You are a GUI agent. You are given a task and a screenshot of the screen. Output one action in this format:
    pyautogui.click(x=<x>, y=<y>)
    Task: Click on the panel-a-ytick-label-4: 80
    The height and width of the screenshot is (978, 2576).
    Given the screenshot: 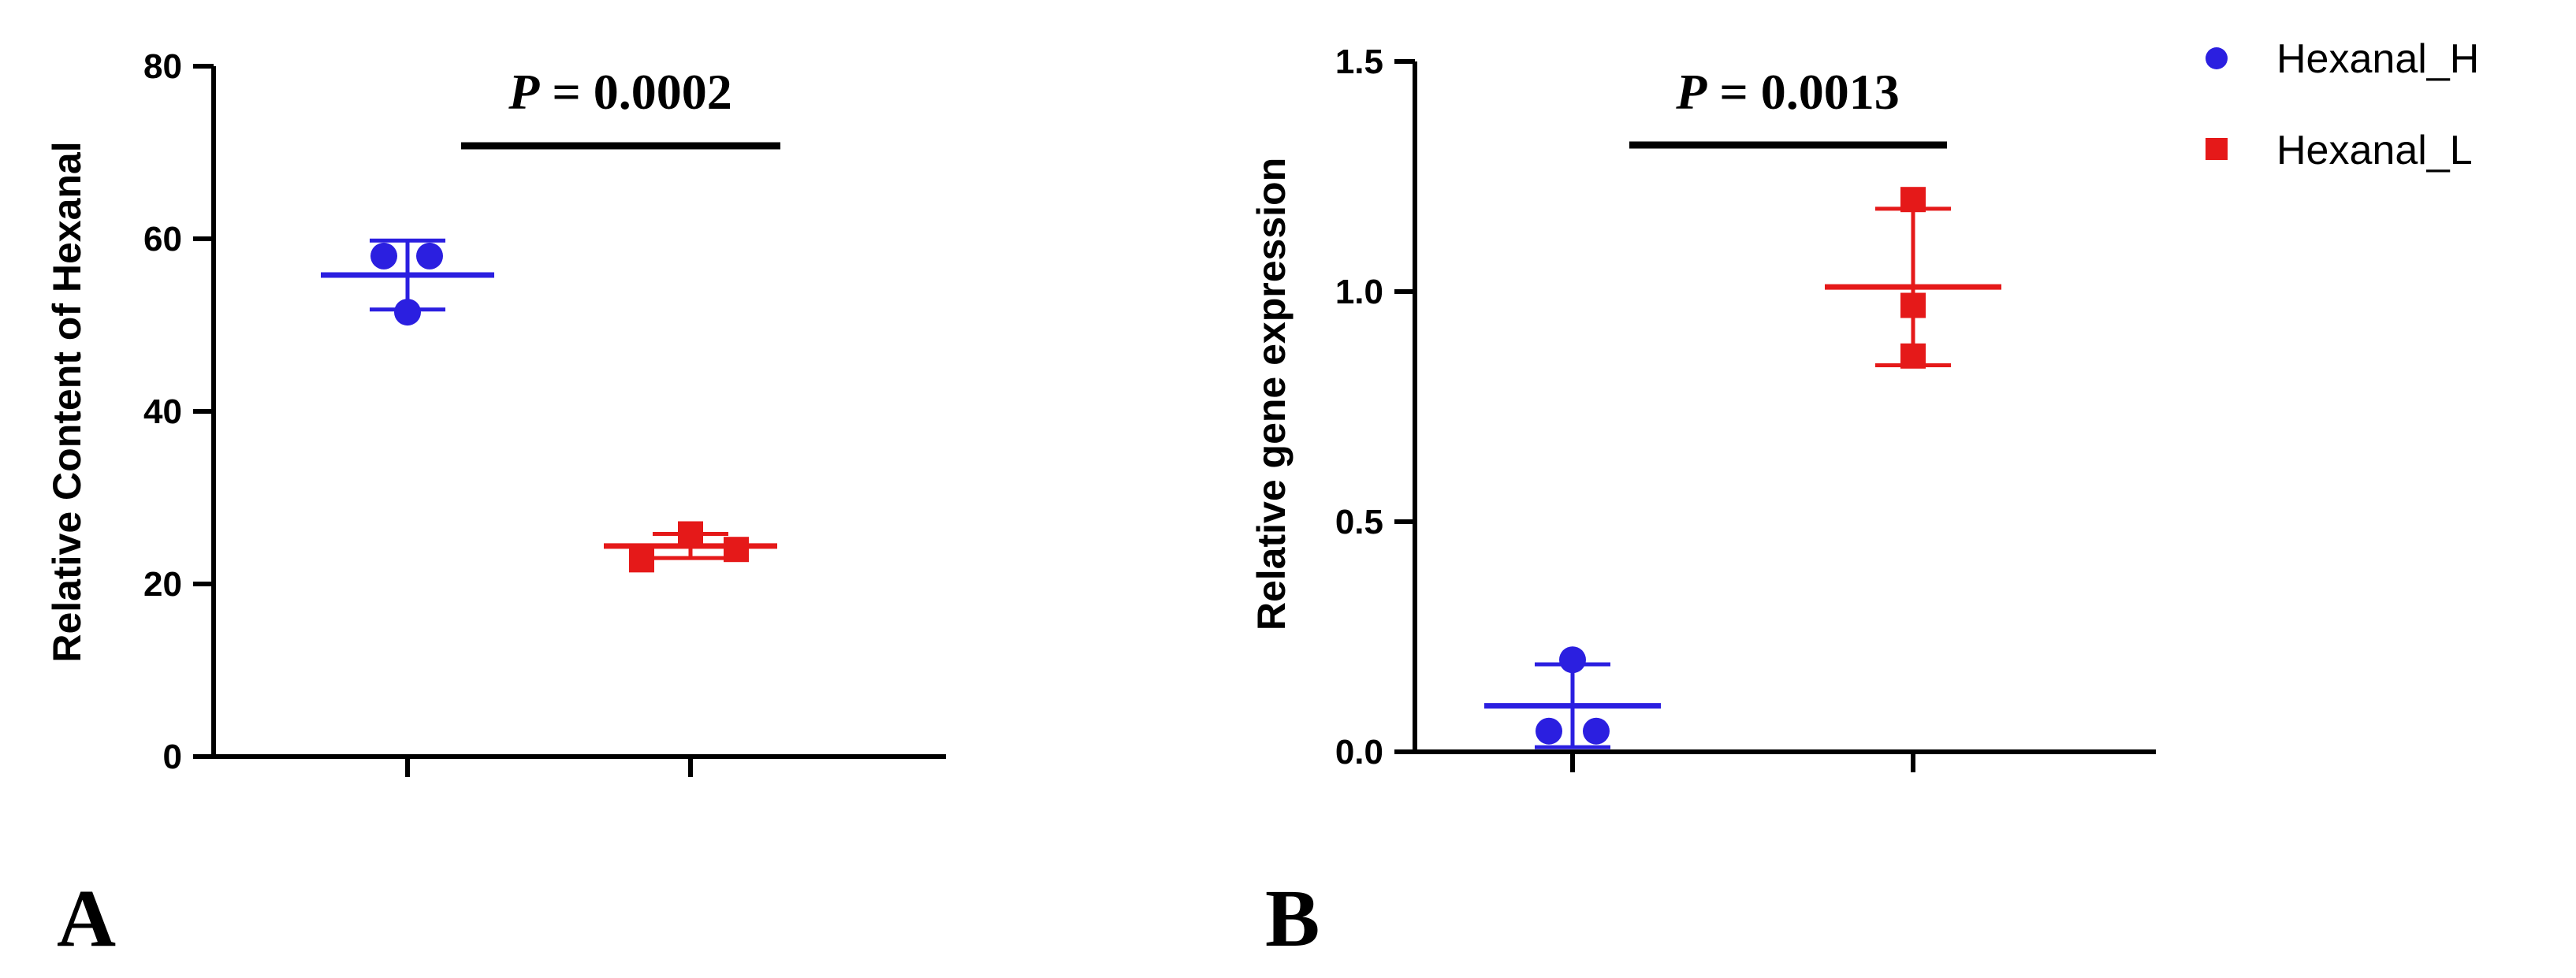 What is the action you would take?
    pyautogui.click(x=162, y=67)
    